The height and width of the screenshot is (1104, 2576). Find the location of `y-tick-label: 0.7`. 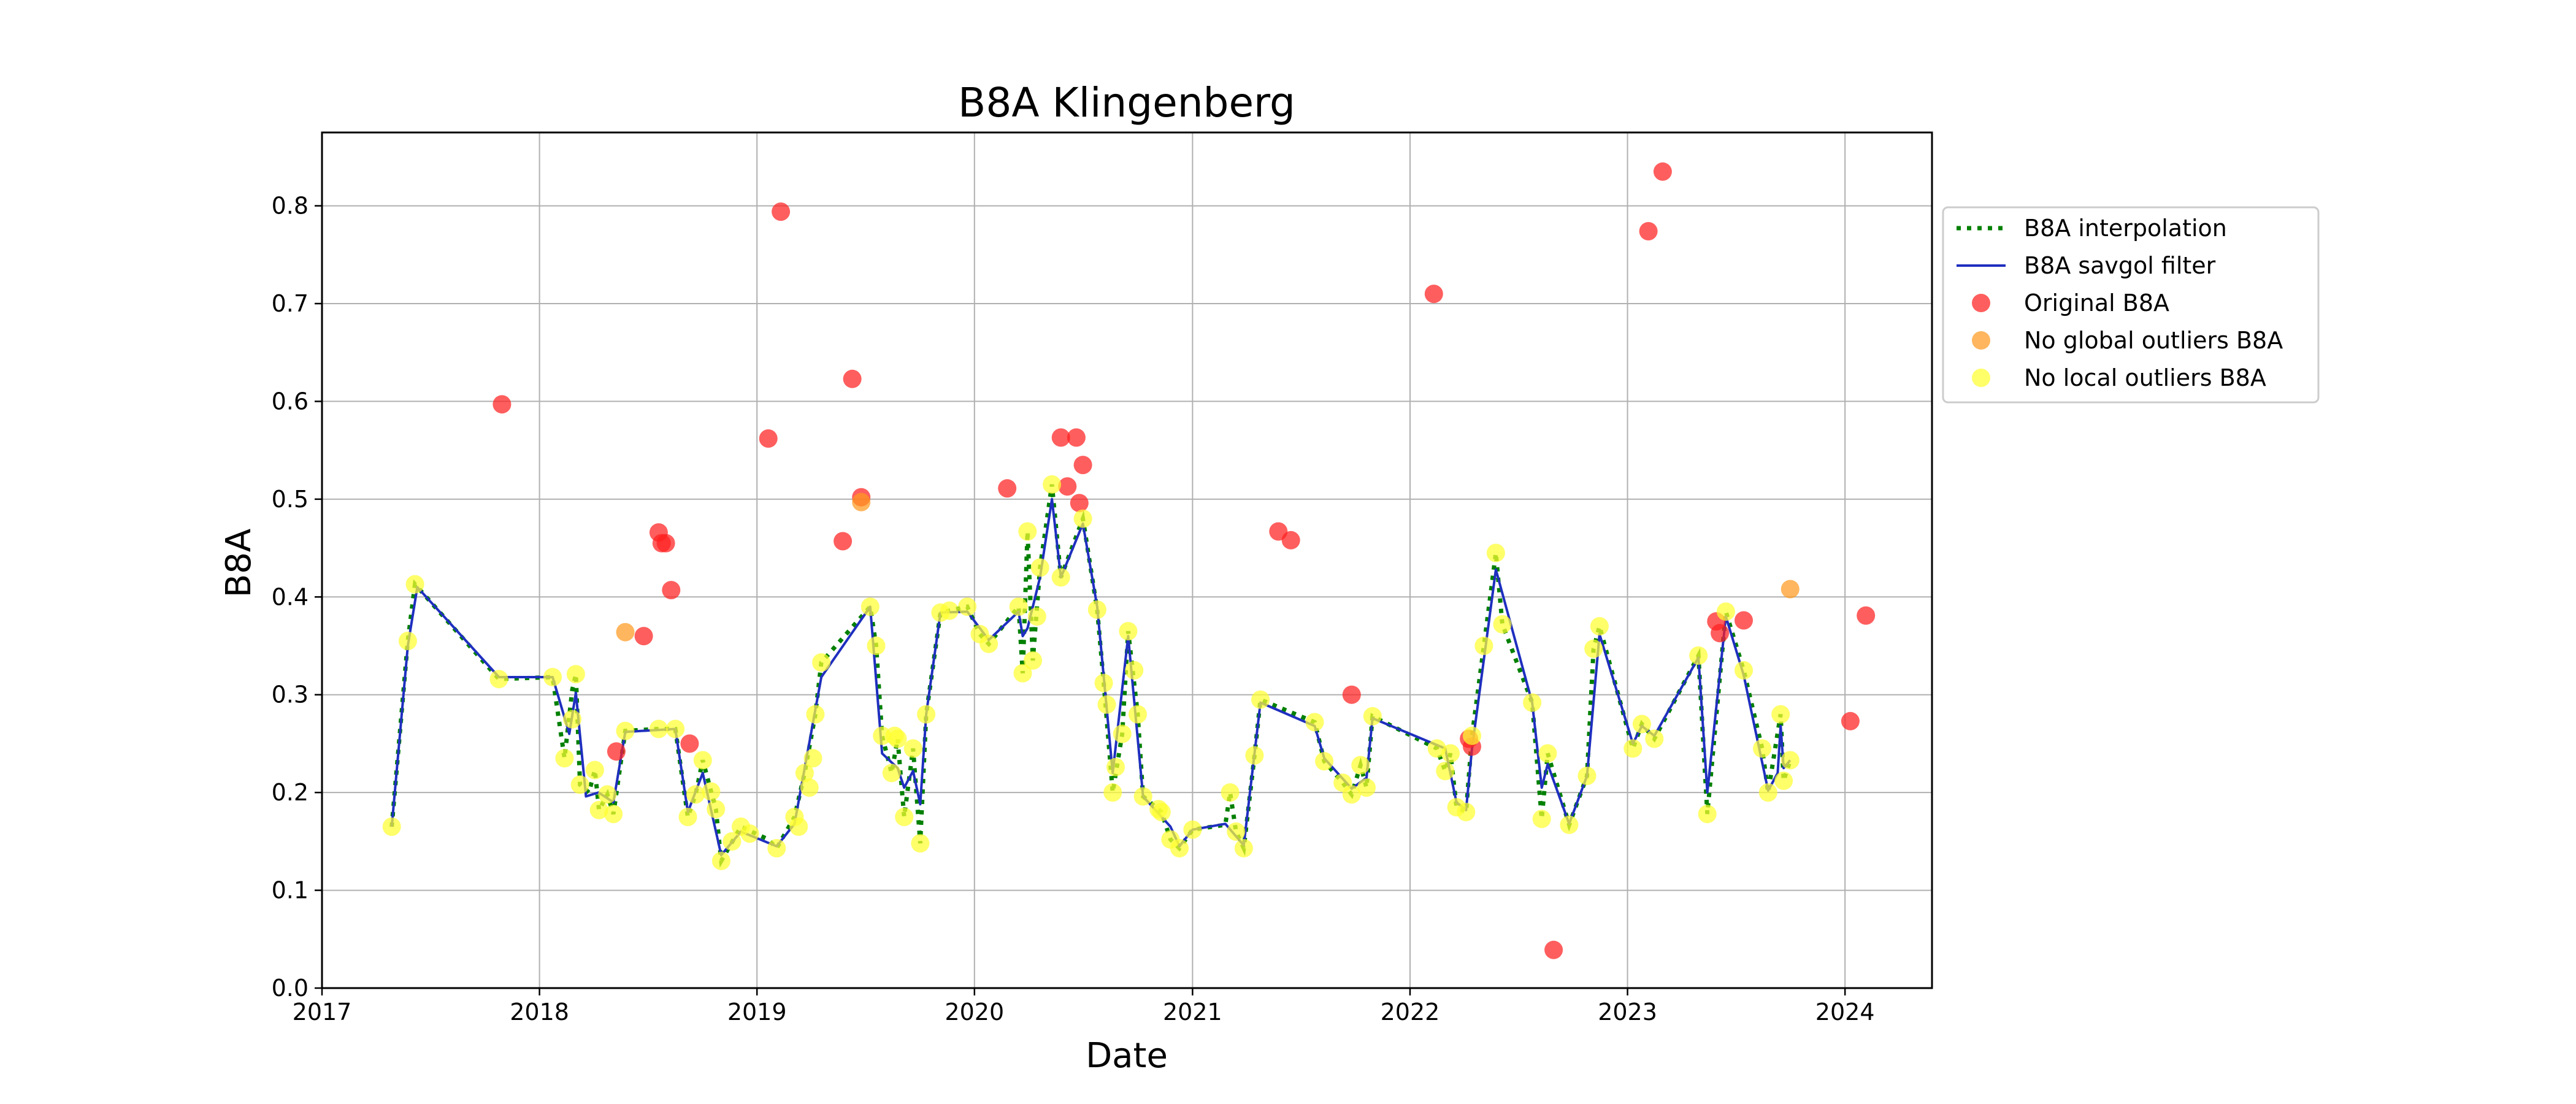

y-tick-label: 0.7 is located at coordinates (290, 303).